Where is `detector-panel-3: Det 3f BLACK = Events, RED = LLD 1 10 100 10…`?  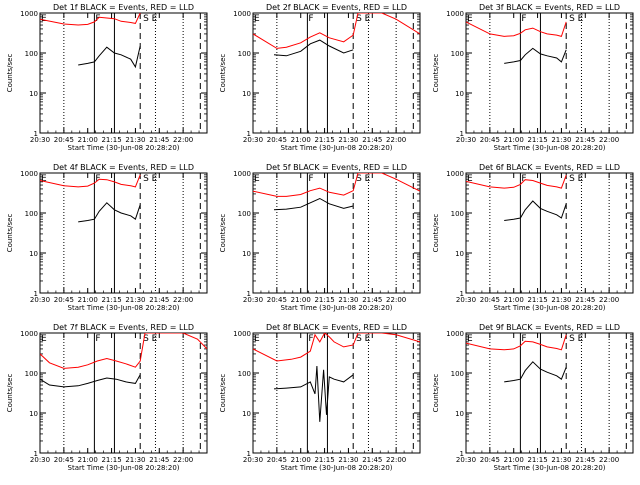 detector-panel-3: Det 3f BLACK = Events, RED = LLD 1 10 100 10… is located at coordinates (533, 77).